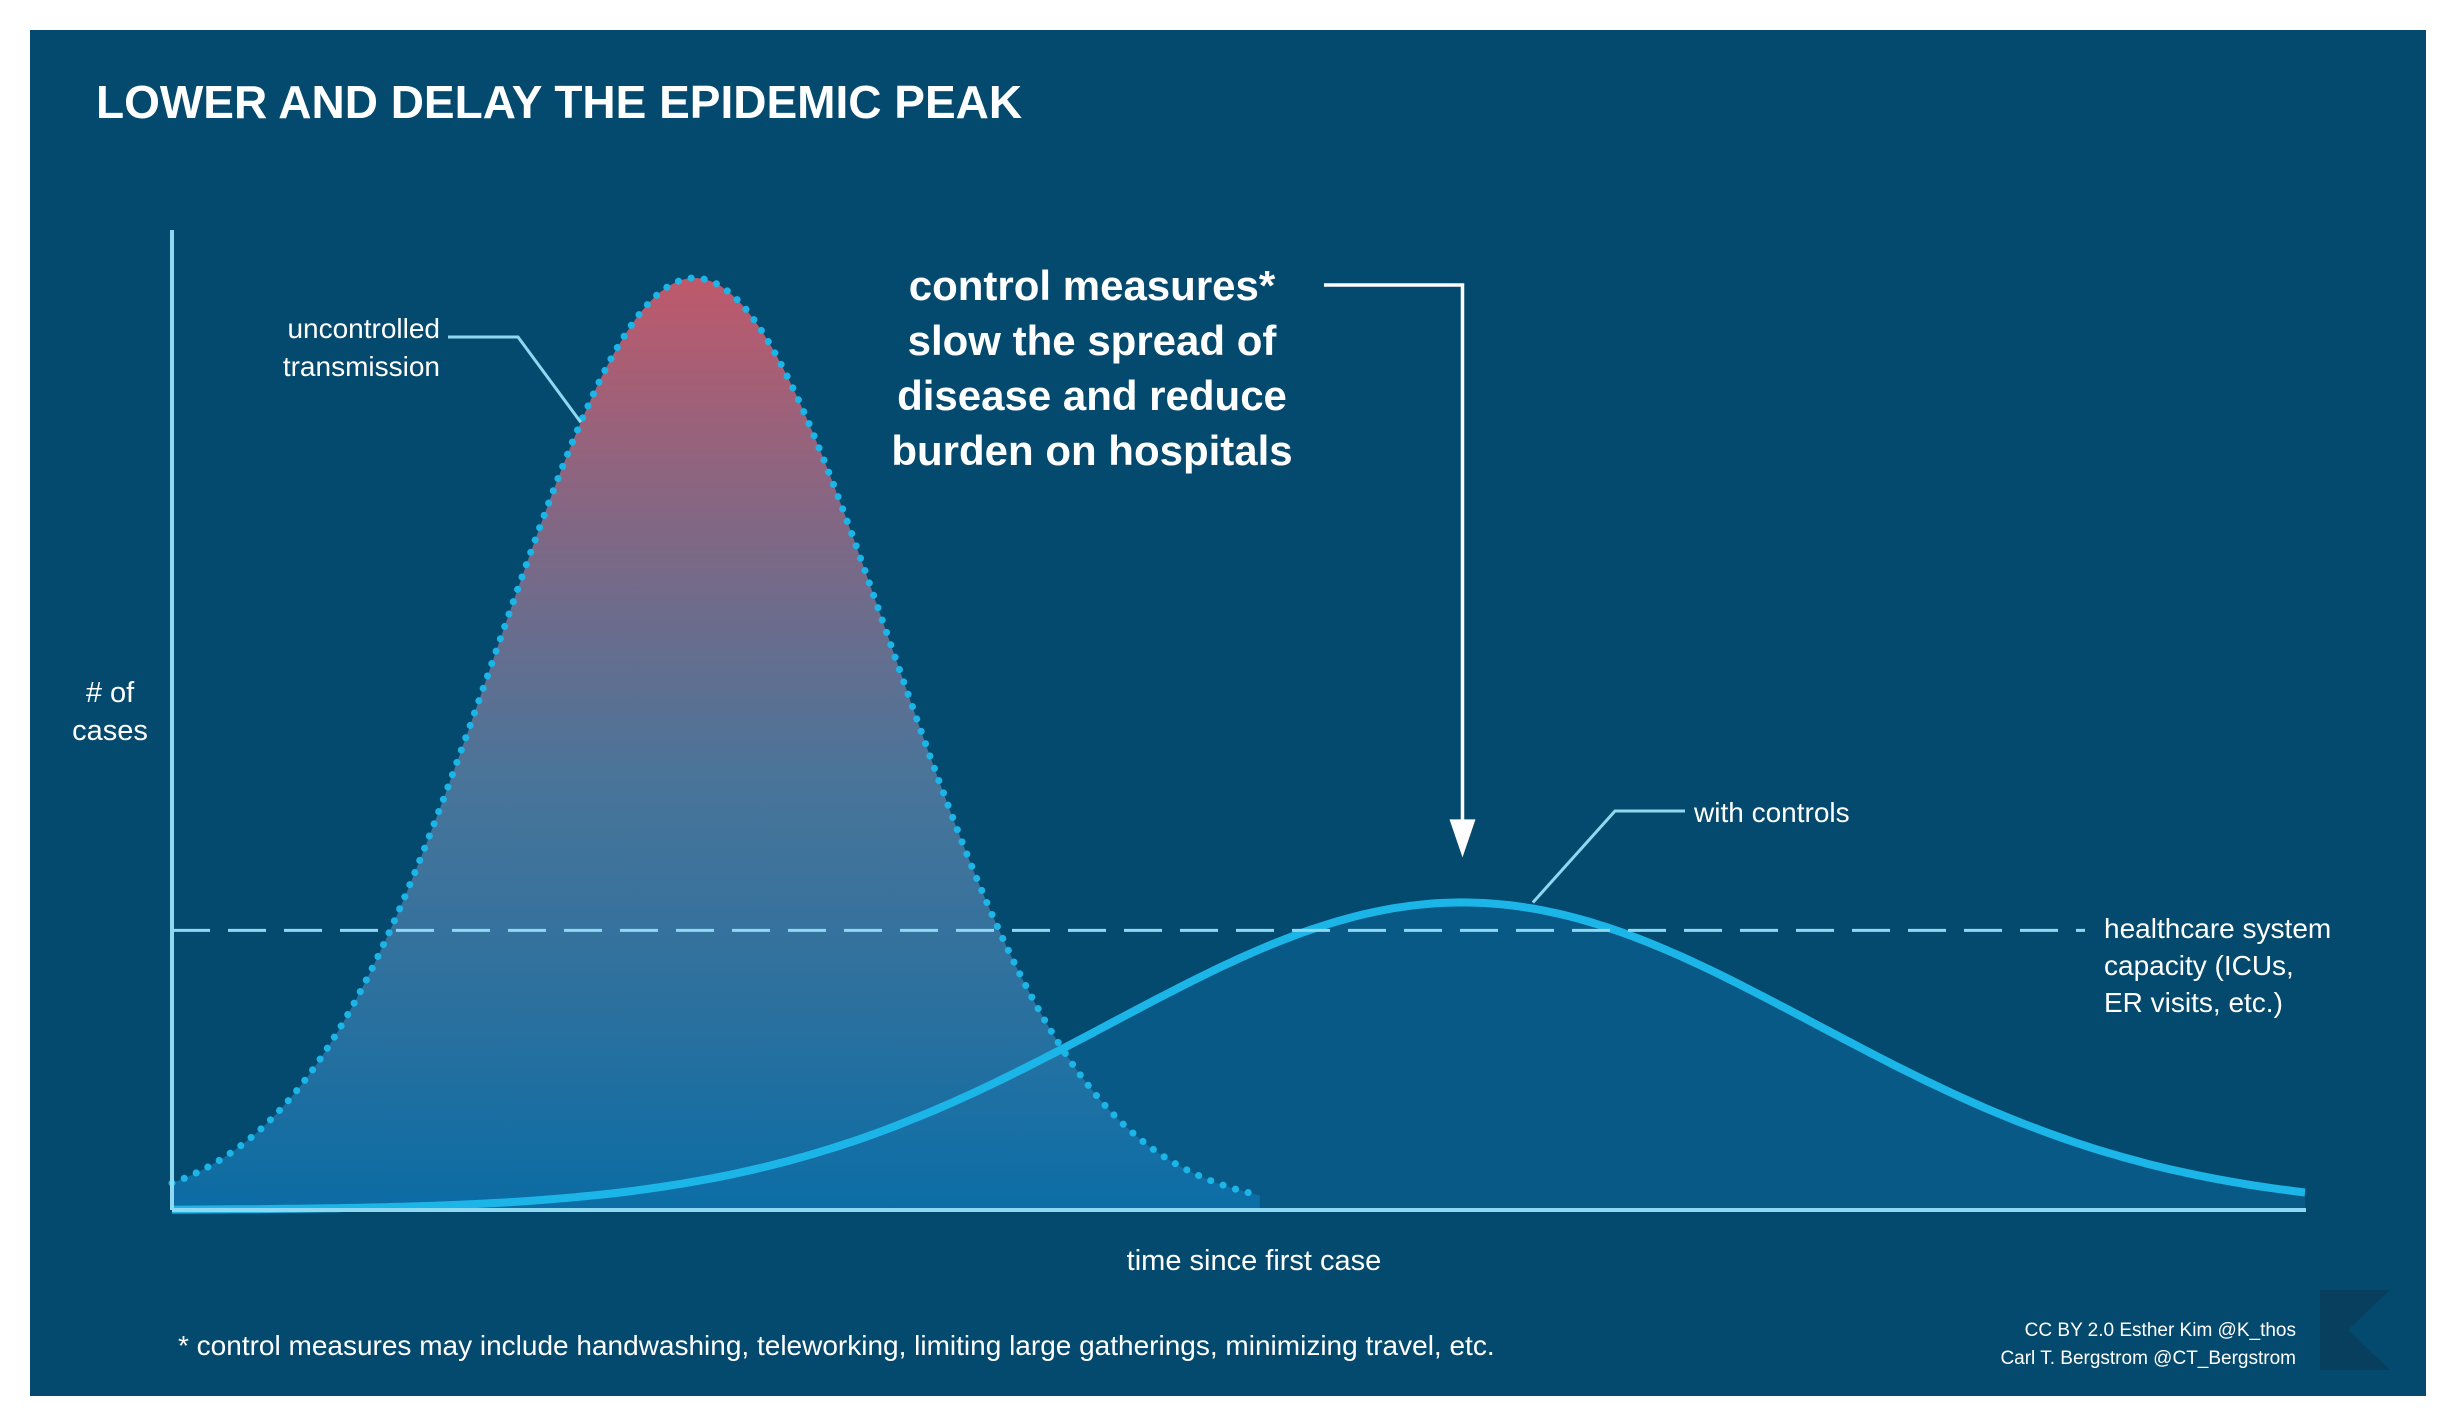 This screenshot has height=1417, width=2456. Describe the element at coordinates (1608, 856) in the screenshot. I see `controlled-leader-line` at that location.